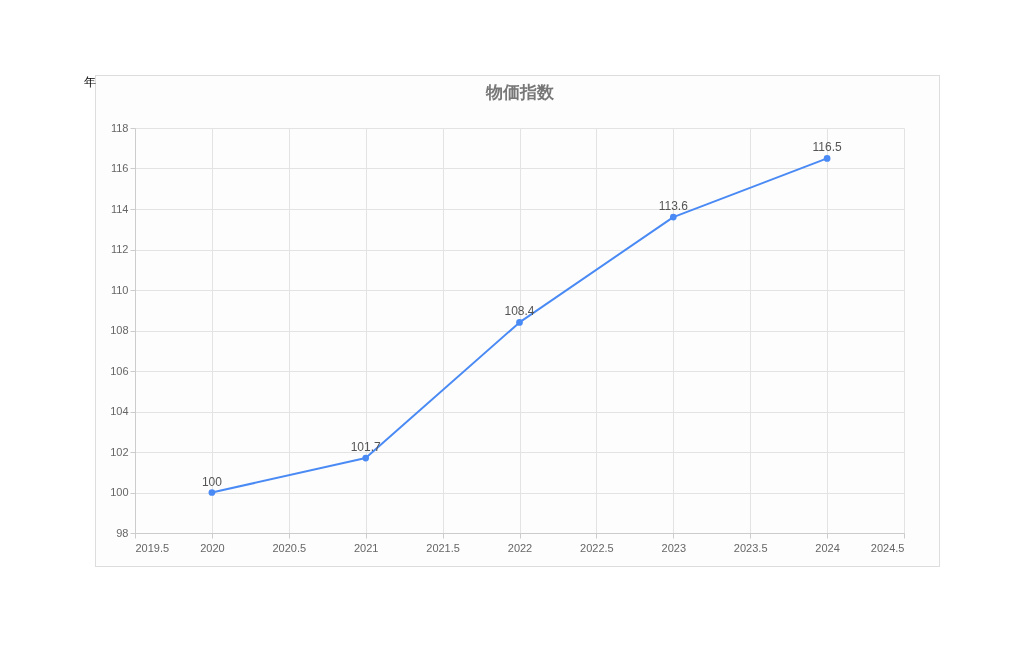 This screenshot has width=1024, height=651. Describe the element at coordinates (827, 547) in the screenshot. I see `x-tick-label: 2024` at that location.